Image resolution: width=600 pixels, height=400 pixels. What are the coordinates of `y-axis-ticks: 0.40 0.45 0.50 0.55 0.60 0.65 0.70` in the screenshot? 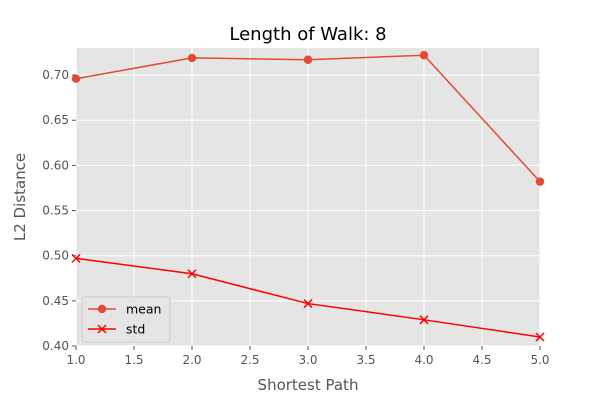 It's located at (59, 210).